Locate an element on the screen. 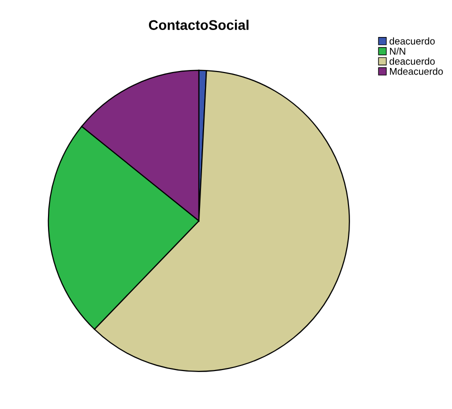 This screenshot has width=452, height=409. chart-title: ContactoSocial is located at coordinates (198, 25).